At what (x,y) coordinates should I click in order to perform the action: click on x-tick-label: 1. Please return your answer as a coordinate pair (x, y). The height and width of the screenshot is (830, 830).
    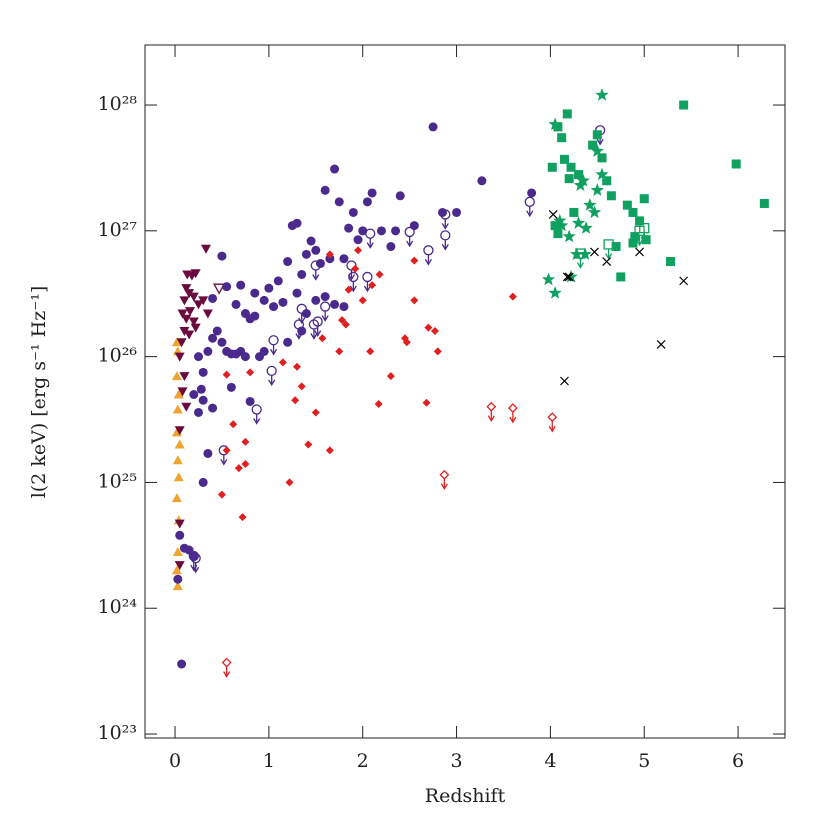
    Looking at the image, I should click on (269, 761).